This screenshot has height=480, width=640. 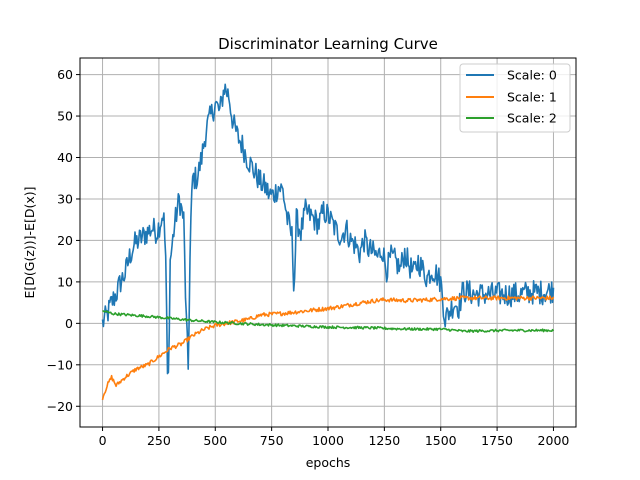 I want to click on y-tick-label: 60, so click(x=65, y=74).